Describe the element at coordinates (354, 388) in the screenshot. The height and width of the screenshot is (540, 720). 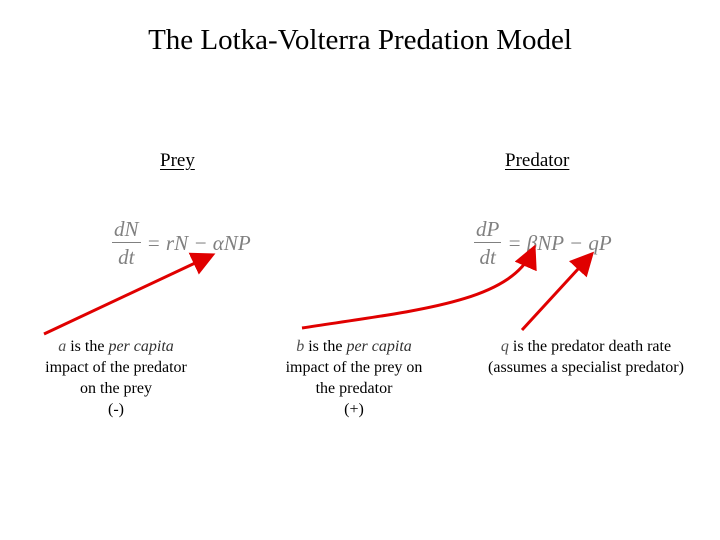
I see `beta-description-line3: the predator` at that location.